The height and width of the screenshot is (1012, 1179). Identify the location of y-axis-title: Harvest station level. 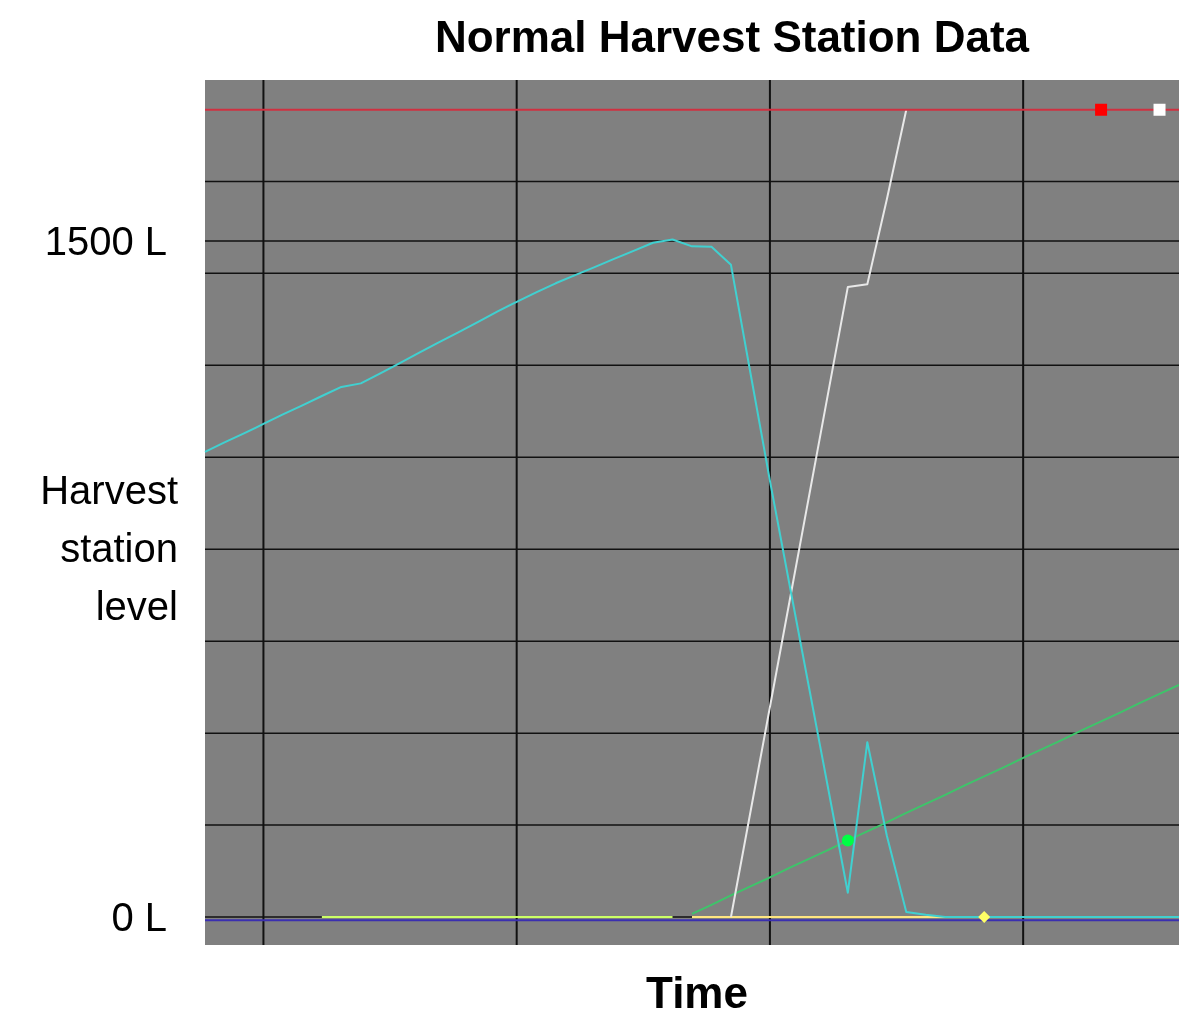
(109, 548).